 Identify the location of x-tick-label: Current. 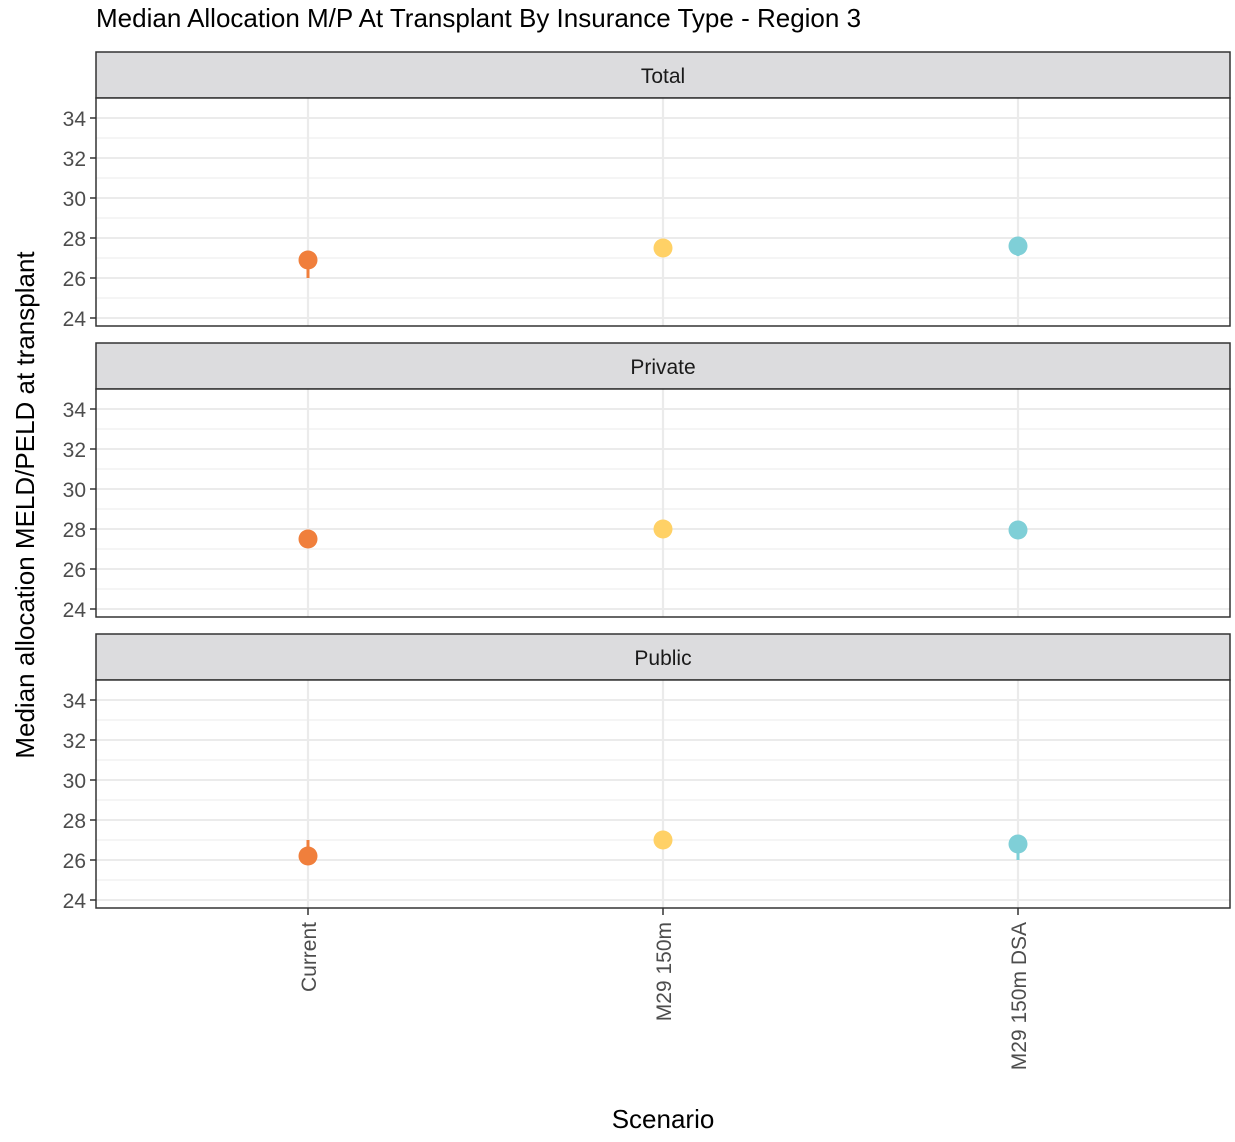
(309, 957).